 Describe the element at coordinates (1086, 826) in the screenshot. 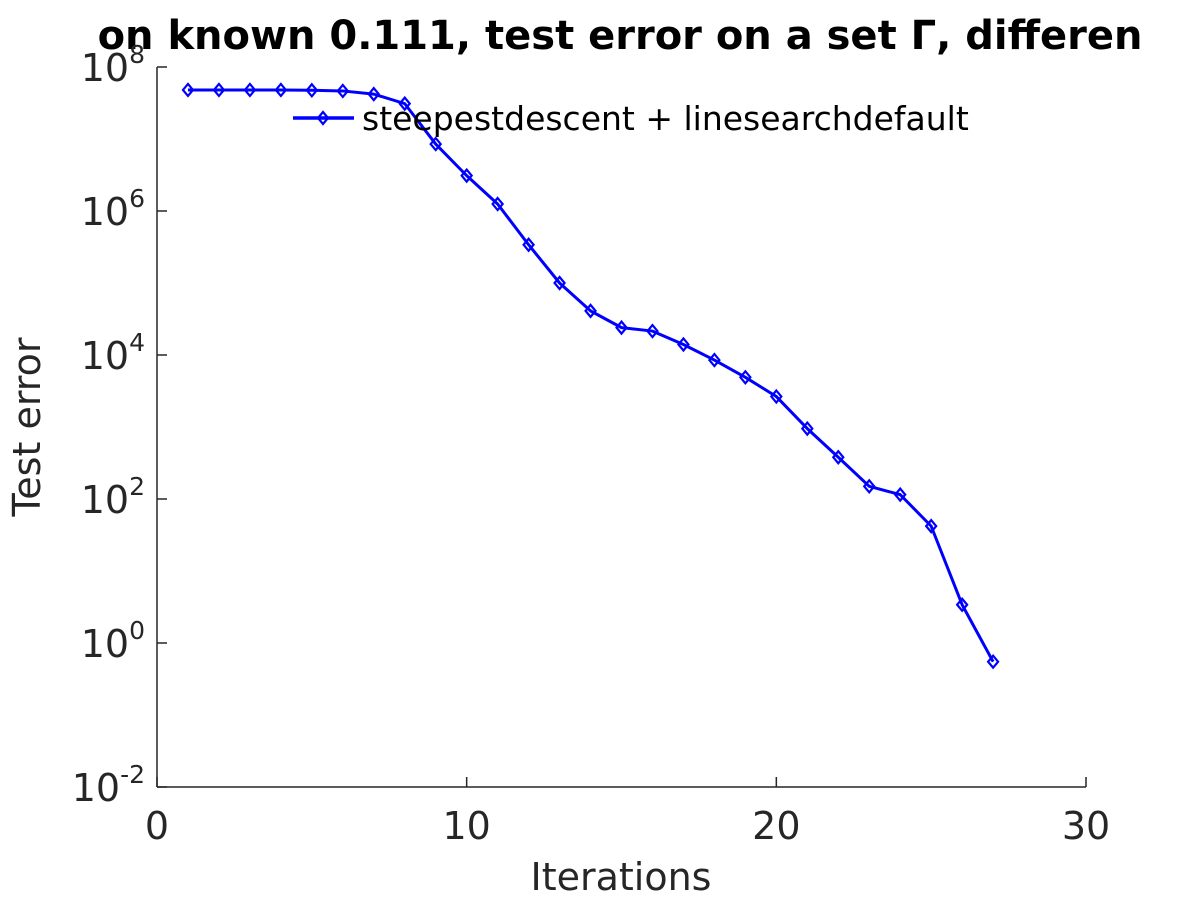

I see `x-tick-label: 30` at that location.